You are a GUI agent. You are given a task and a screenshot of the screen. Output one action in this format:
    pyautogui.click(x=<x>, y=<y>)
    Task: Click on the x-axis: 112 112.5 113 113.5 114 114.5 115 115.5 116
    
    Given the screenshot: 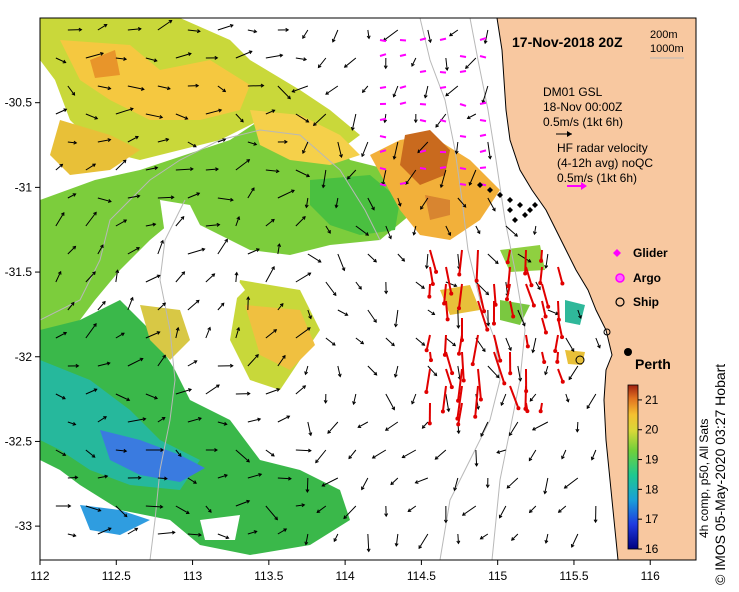 What is the action you would take?
    pyautogui.click(x=345, y=571)
    